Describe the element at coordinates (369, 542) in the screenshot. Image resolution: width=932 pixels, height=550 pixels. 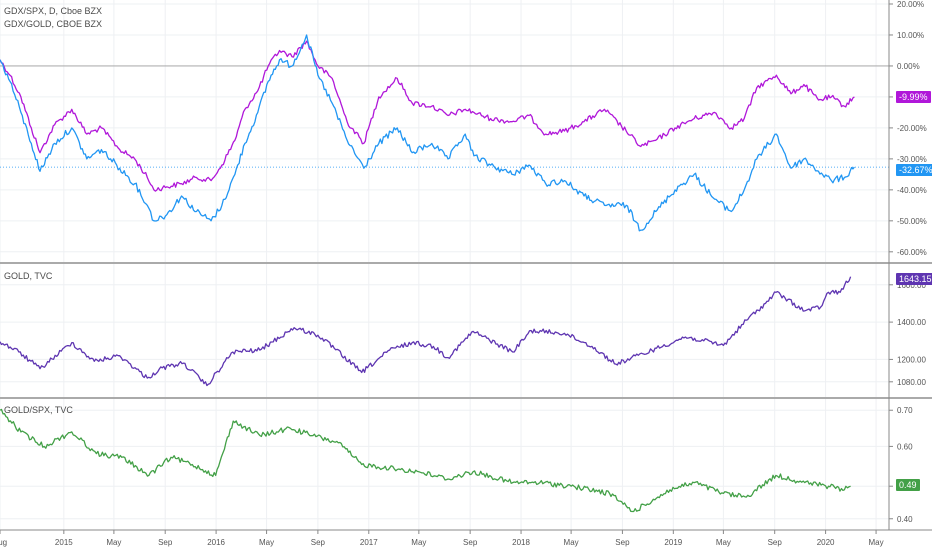
I see `x-tick-label: 2017` at that location.